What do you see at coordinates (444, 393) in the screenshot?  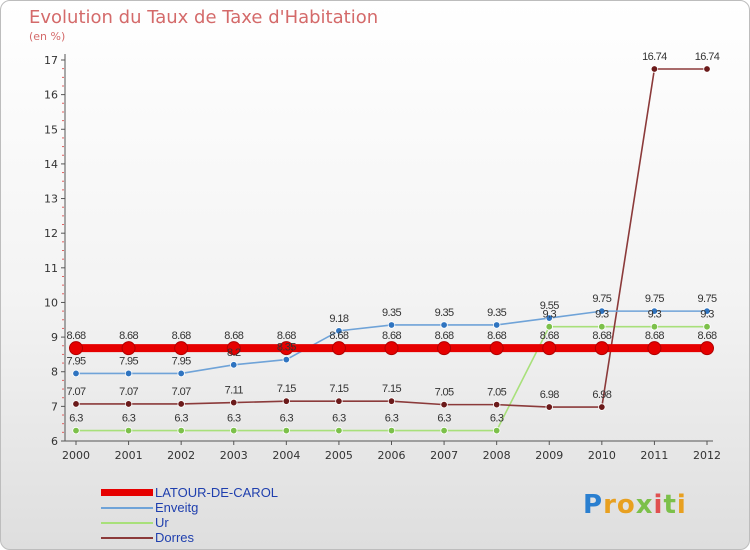 I see `data-label-dorres: 7.05` at bounding box center [444, 393].